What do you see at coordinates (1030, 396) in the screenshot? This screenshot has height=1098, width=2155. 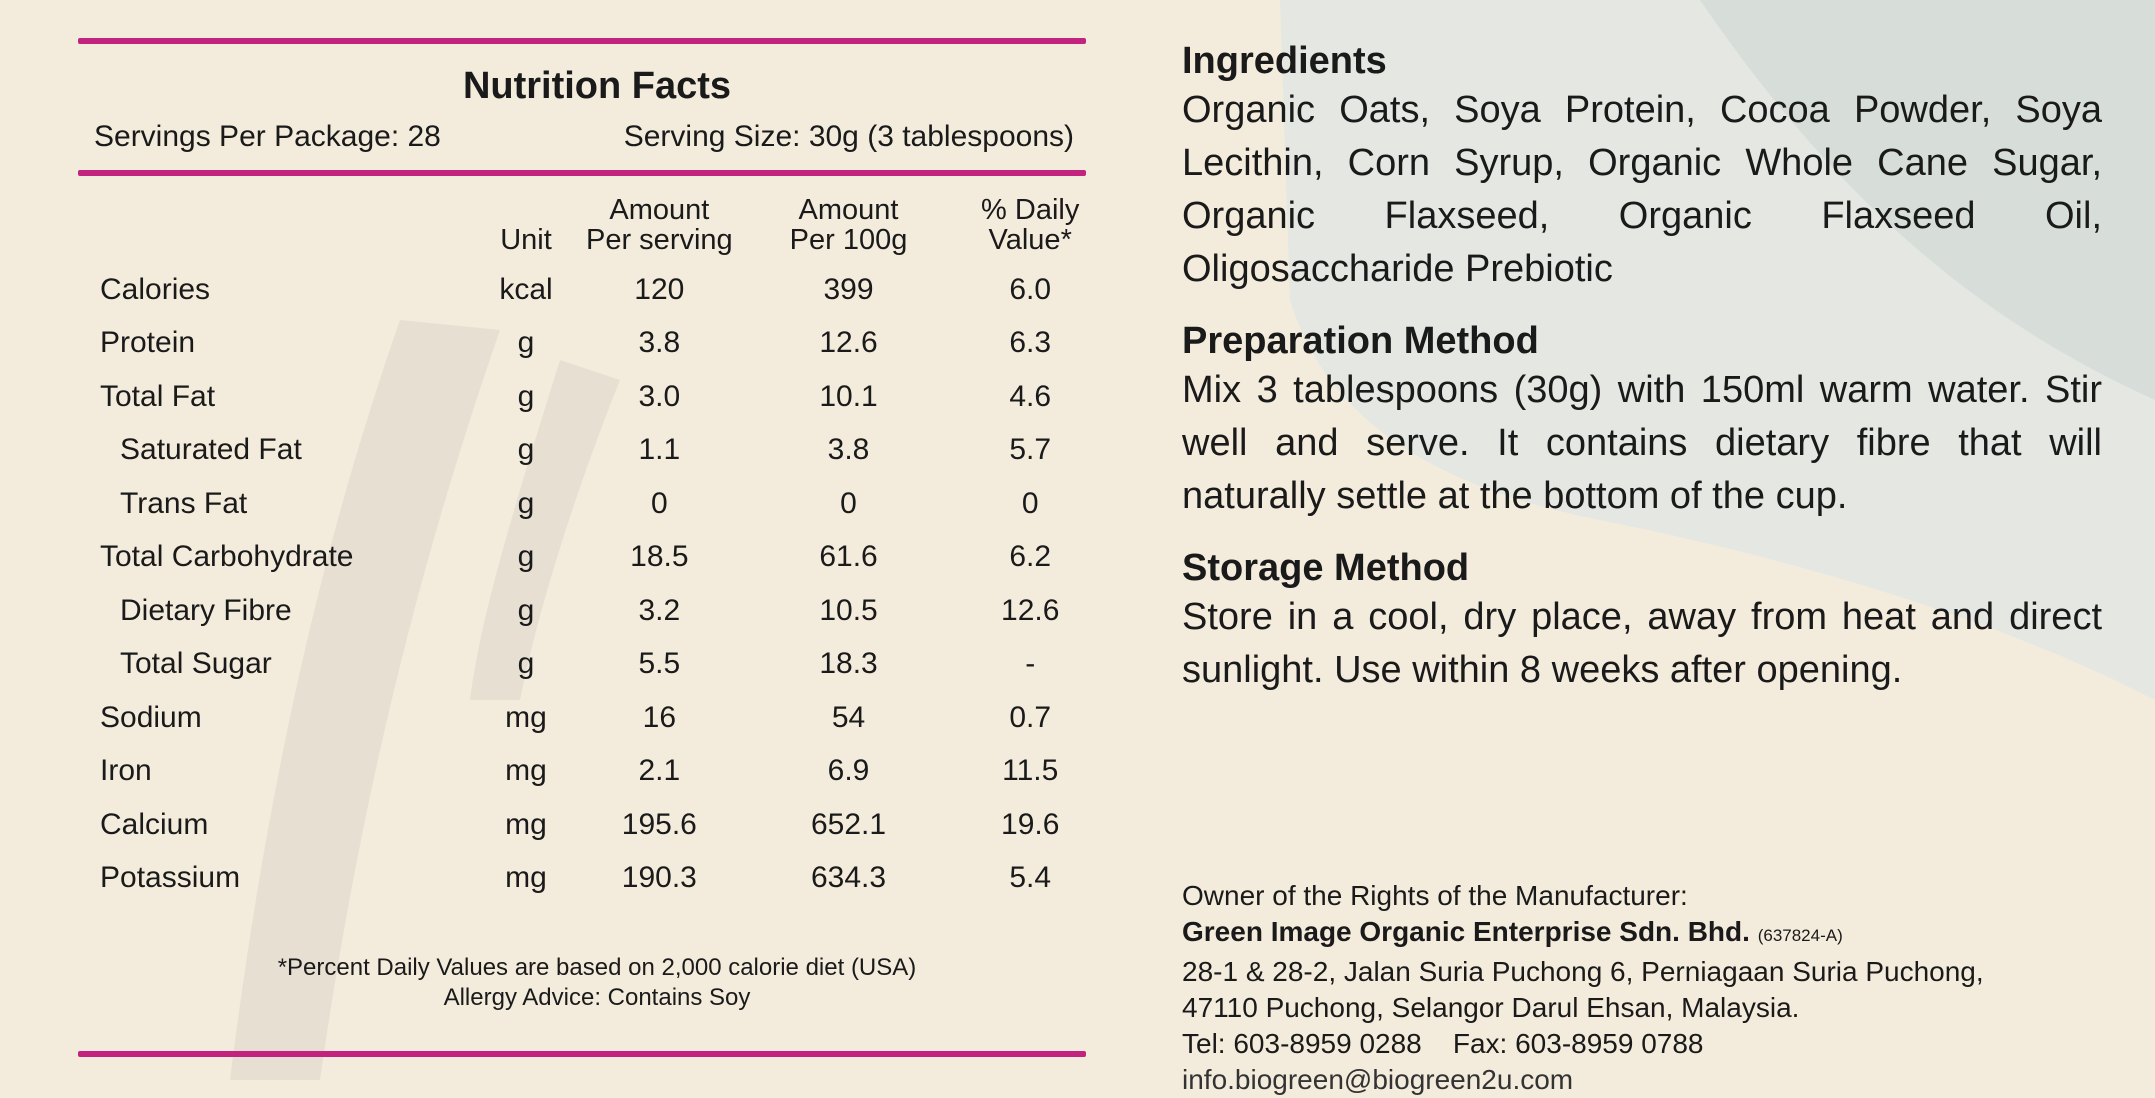 I see `nutrient-daily-value: 4.6` at bounding box center [1030, 396].